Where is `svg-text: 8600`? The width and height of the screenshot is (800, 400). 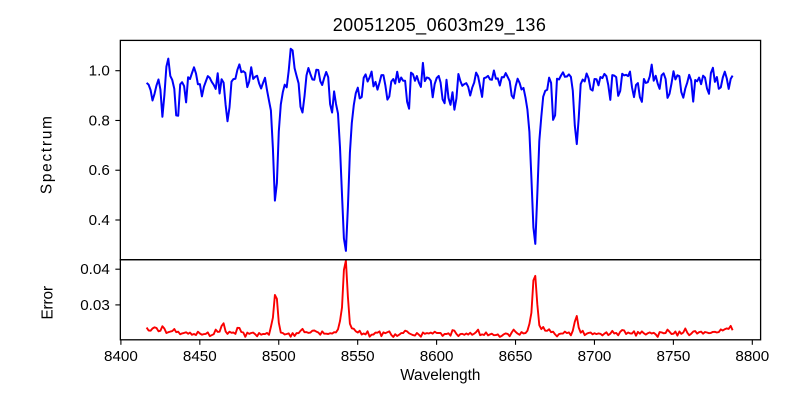
svg-text: 8600 is located at coordinates (437, 356).